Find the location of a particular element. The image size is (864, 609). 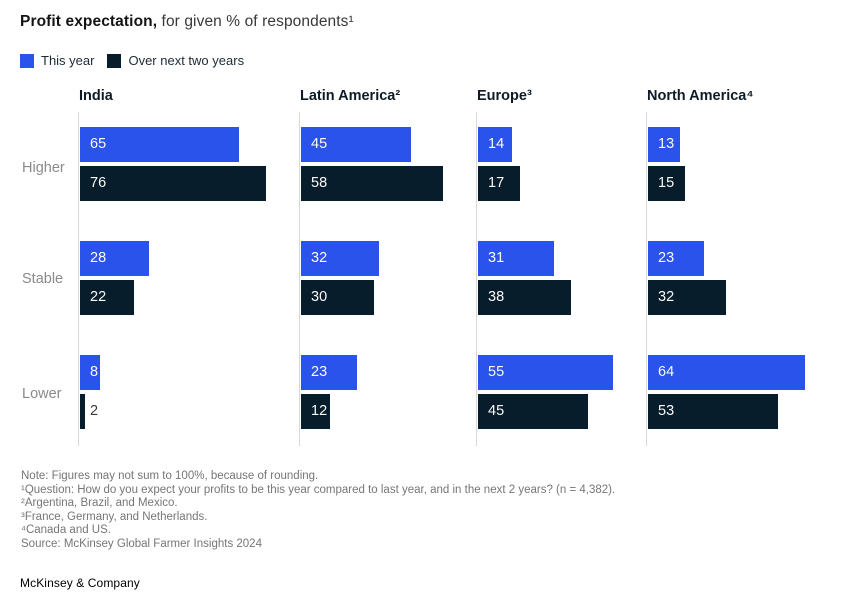

bar-next-two-years: 2 is located at coordinates (89, 411).